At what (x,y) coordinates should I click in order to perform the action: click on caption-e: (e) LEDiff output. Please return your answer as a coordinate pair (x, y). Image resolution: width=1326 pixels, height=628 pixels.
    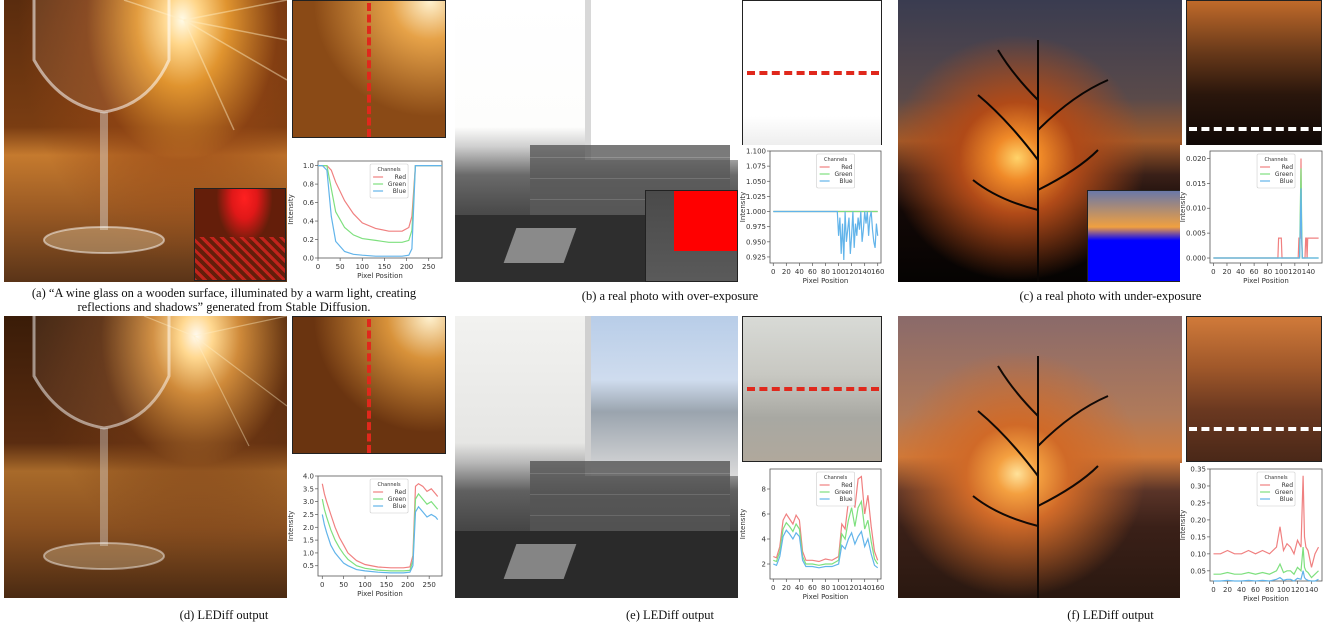
    Looking at the image, I should click on (670, 615).